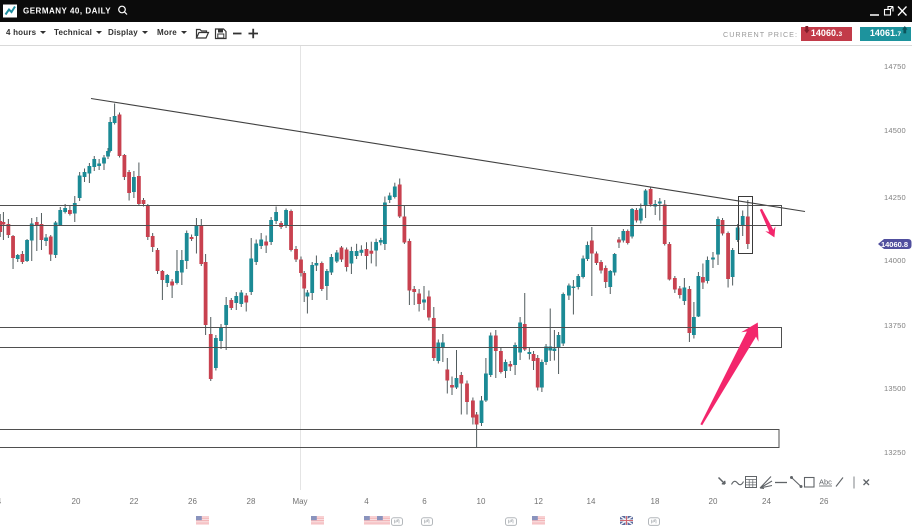  I want to click on svg-text: Abc, so click(825, 482).